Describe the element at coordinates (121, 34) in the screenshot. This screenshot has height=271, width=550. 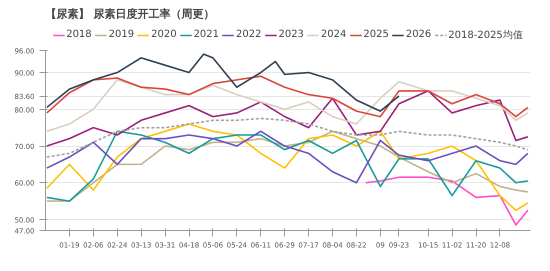
I see `legend-label: 2019` at that location.